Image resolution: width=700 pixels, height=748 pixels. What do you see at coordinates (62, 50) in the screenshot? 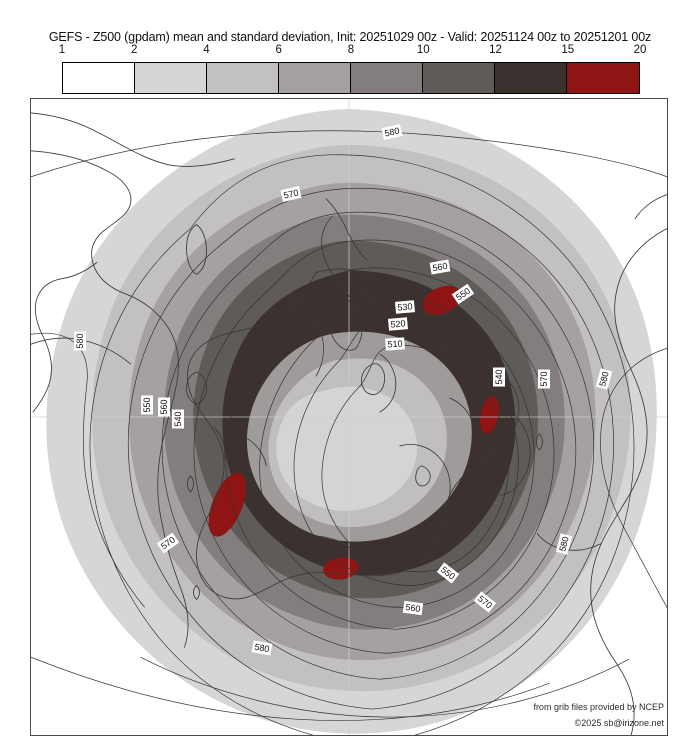
I see `colorbar-tick-1: 1` at bounding box center [62, 50].